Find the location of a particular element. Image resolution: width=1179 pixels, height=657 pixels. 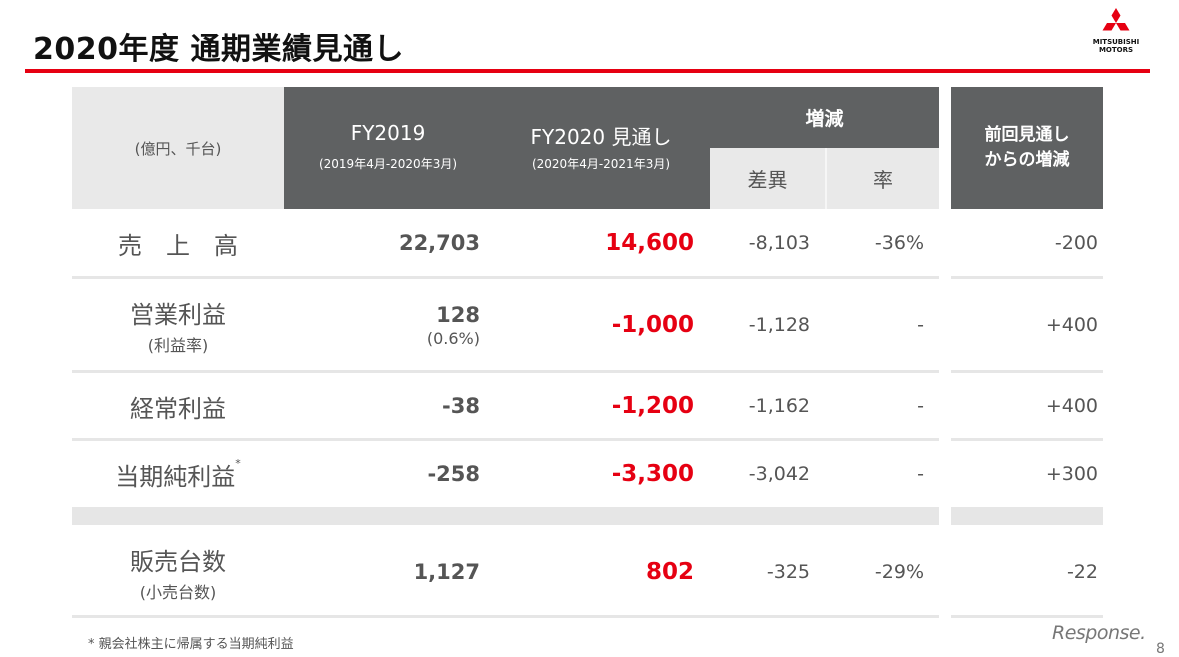

row-label-subtext: (利益率) is located at coordinates (178, 345).